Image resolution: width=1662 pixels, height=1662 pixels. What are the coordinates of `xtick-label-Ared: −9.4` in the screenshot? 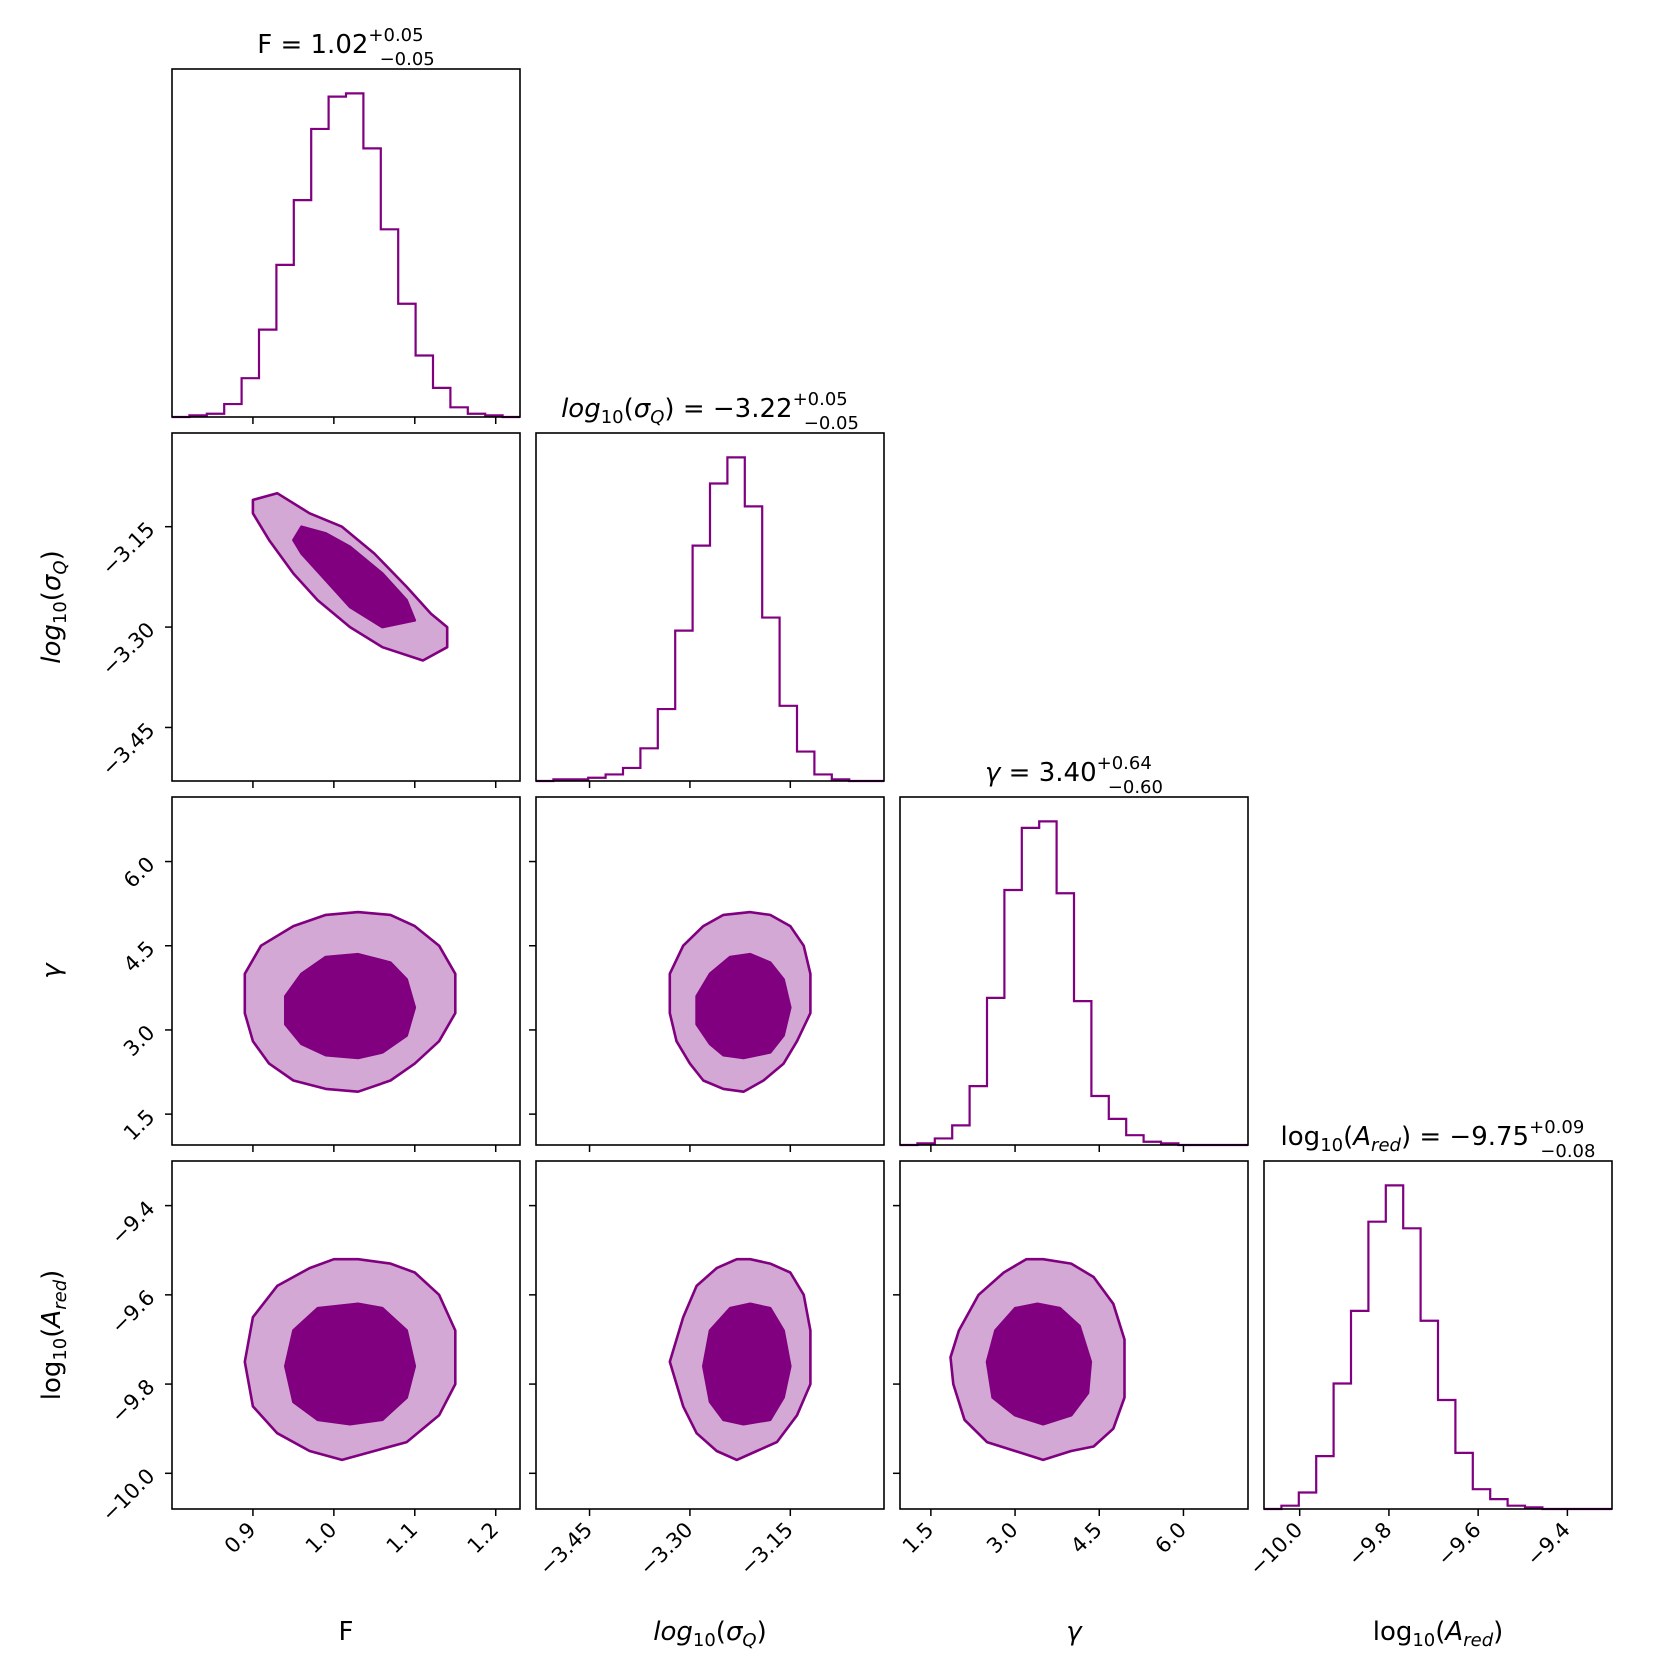 It's located at (1548, 1544).